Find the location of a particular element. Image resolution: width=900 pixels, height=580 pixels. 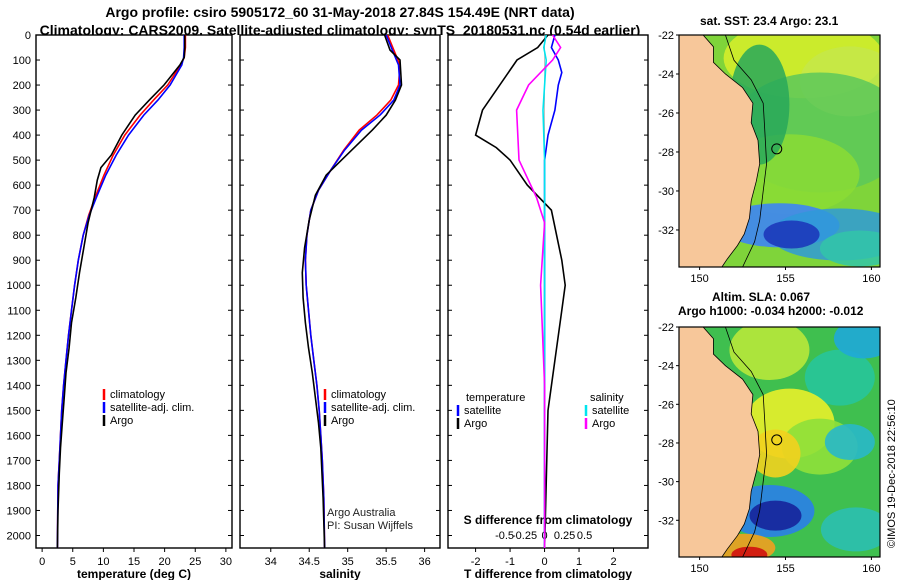

y-tick-label: 500 is located at coordinates (22, 161).